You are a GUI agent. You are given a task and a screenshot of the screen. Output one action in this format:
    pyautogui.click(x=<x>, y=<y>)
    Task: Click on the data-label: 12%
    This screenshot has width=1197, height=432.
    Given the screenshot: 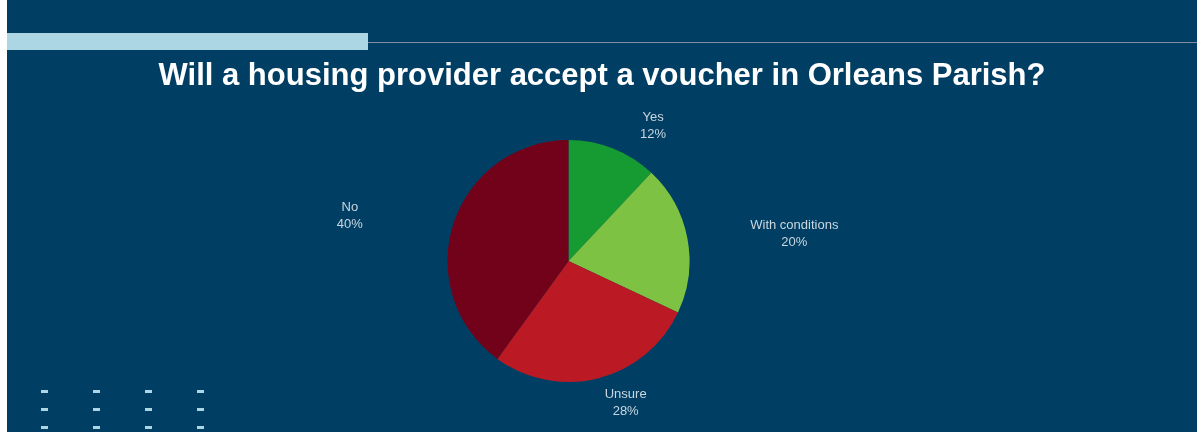 What is the action you would take?
    pyautogui.click(x=653, y=133)
    